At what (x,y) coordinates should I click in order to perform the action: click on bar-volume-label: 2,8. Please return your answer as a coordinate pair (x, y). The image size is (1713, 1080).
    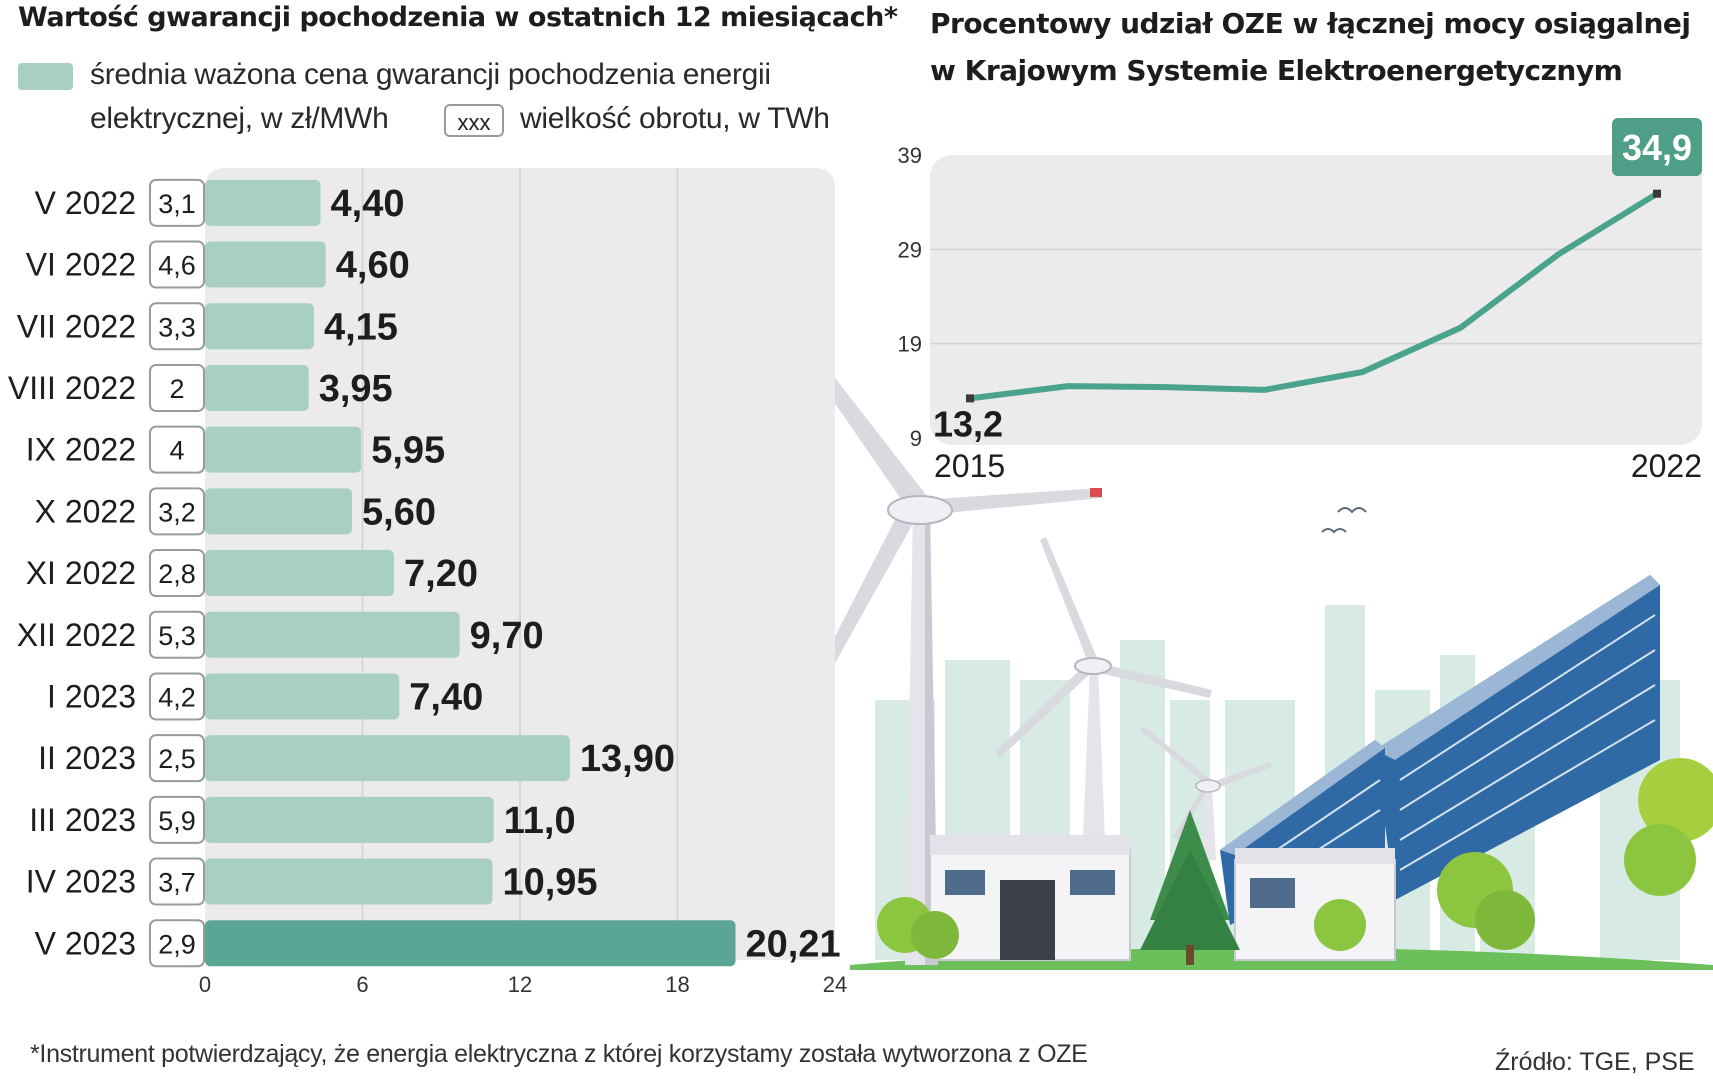
    Looking at the image, I should click on (177, 574).